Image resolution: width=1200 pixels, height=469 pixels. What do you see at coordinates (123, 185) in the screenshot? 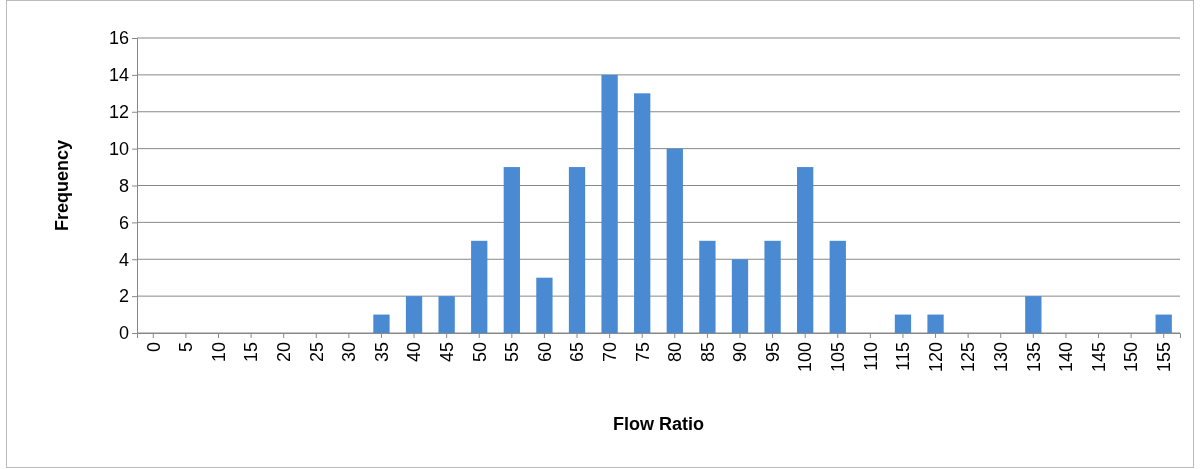
I see `y-tick-label: 8` at bounding box center [123, 185].